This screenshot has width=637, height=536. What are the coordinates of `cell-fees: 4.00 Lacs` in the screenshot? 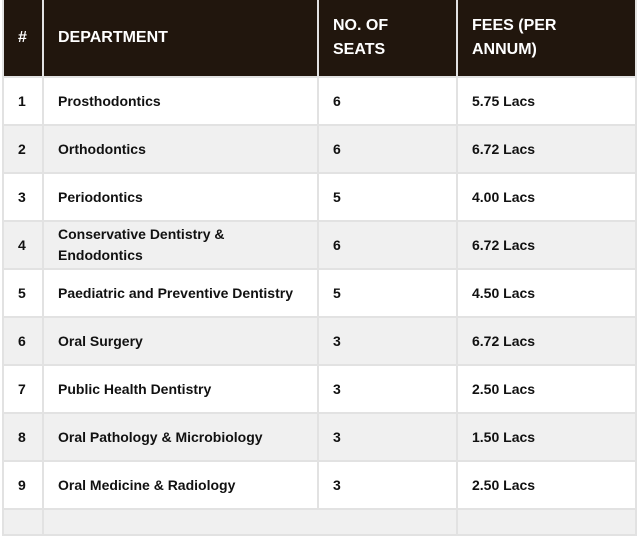 It's located at (546, 197).